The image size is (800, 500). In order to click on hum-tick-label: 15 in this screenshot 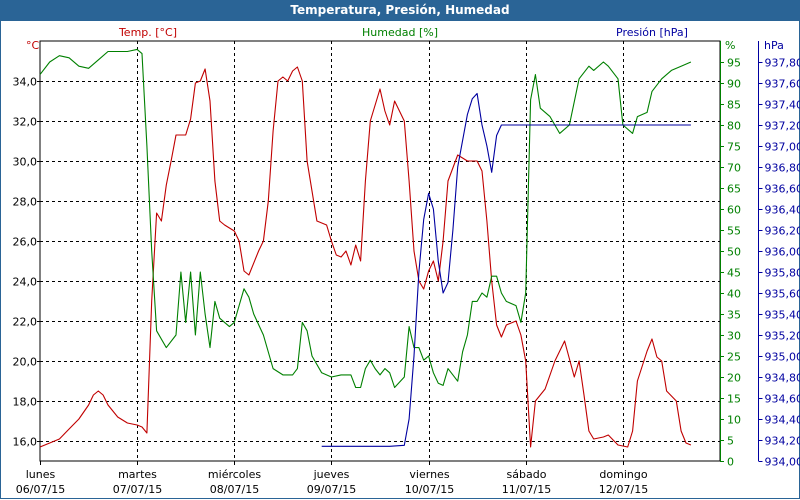, I will do `click(734, 399)`.